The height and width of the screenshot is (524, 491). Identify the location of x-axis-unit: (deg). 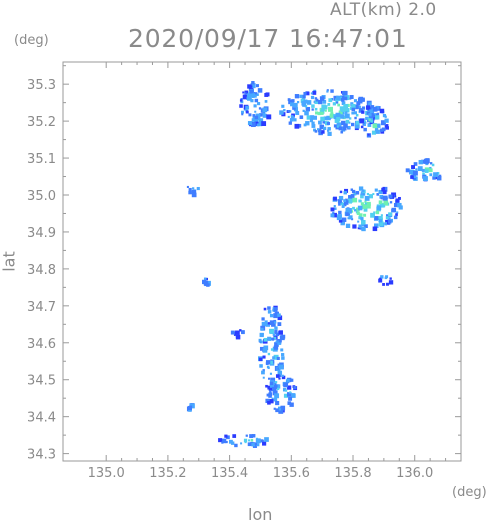
(469, 492).